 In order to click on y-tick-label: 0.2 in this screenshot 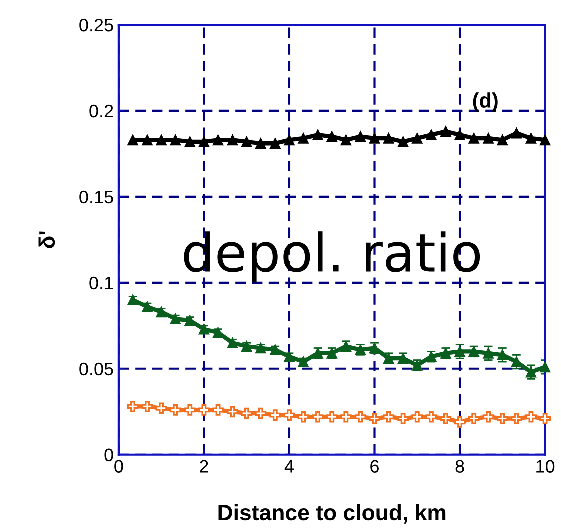, I will do `click(102, 111)`.